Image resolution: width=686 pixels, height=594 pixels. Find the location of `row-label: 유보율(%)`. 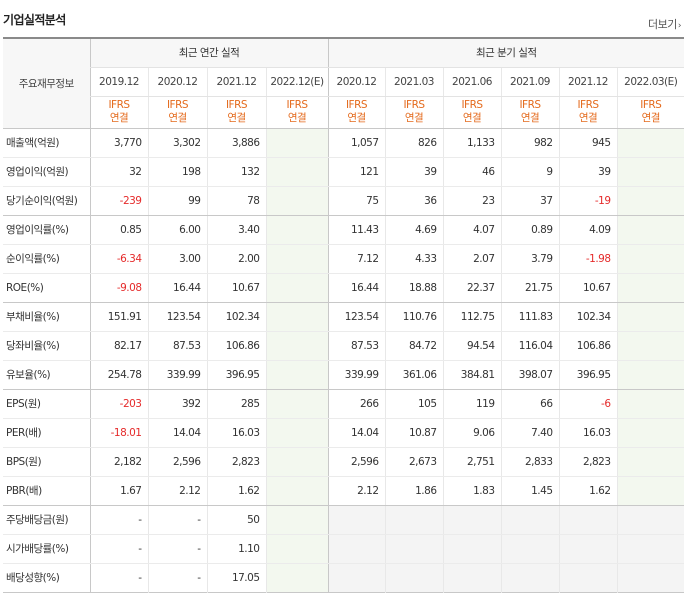

row-label: 유보율(%) is located at coordinates (46, 375).